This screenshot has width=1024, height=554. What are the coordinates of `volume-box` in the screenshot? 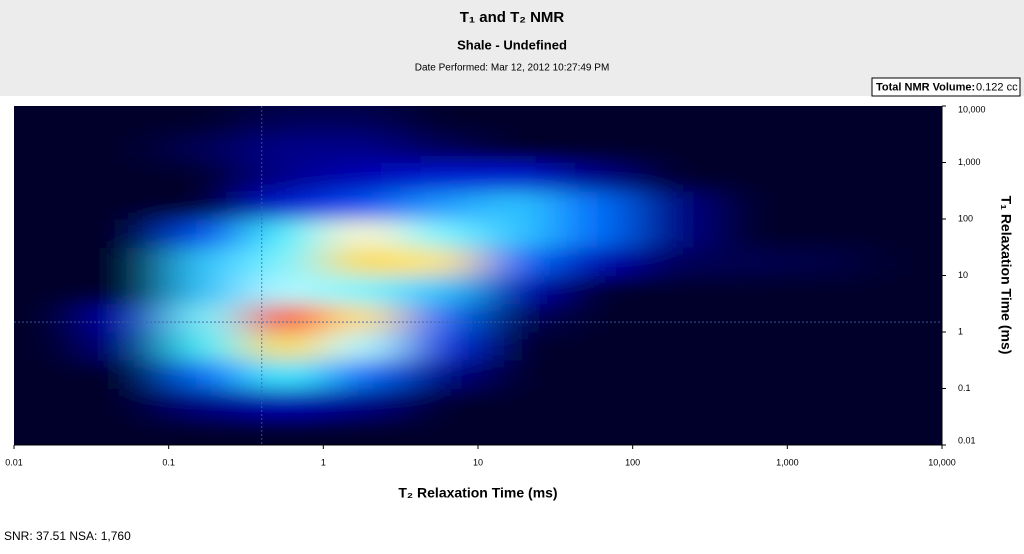 It's located at (946, 87).